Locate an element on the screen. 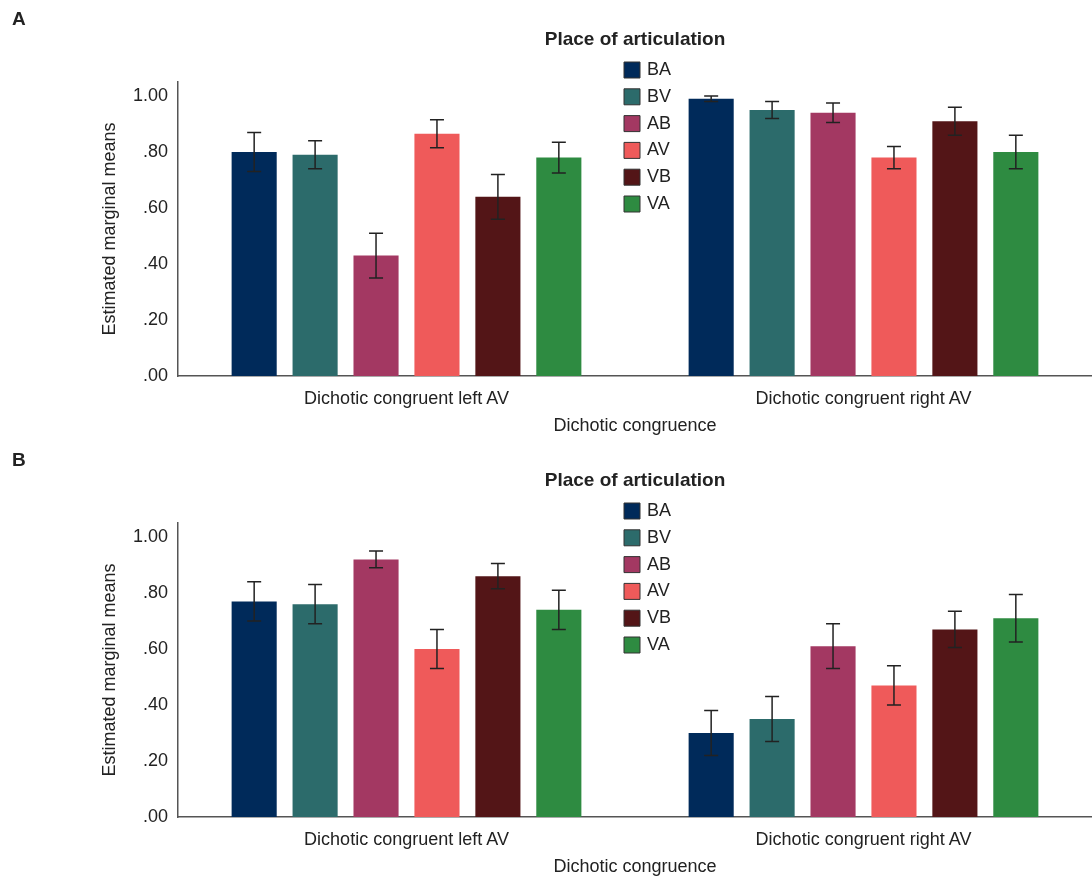 This screenshot has width=1092, height=883. text: A is located at coordinates (19, 19).